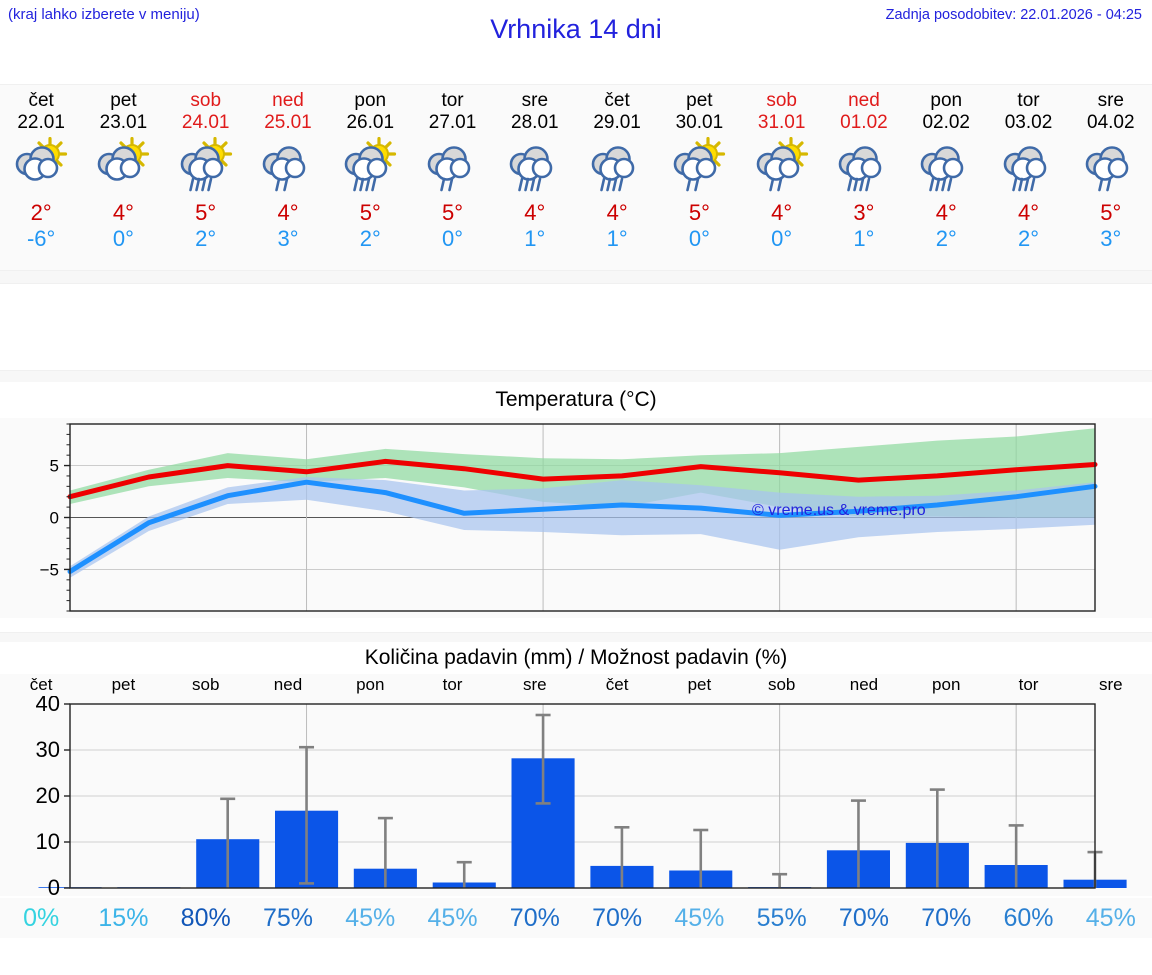  I want to click on day-column: ned 25.01 4° 3°, so click(288, 178).